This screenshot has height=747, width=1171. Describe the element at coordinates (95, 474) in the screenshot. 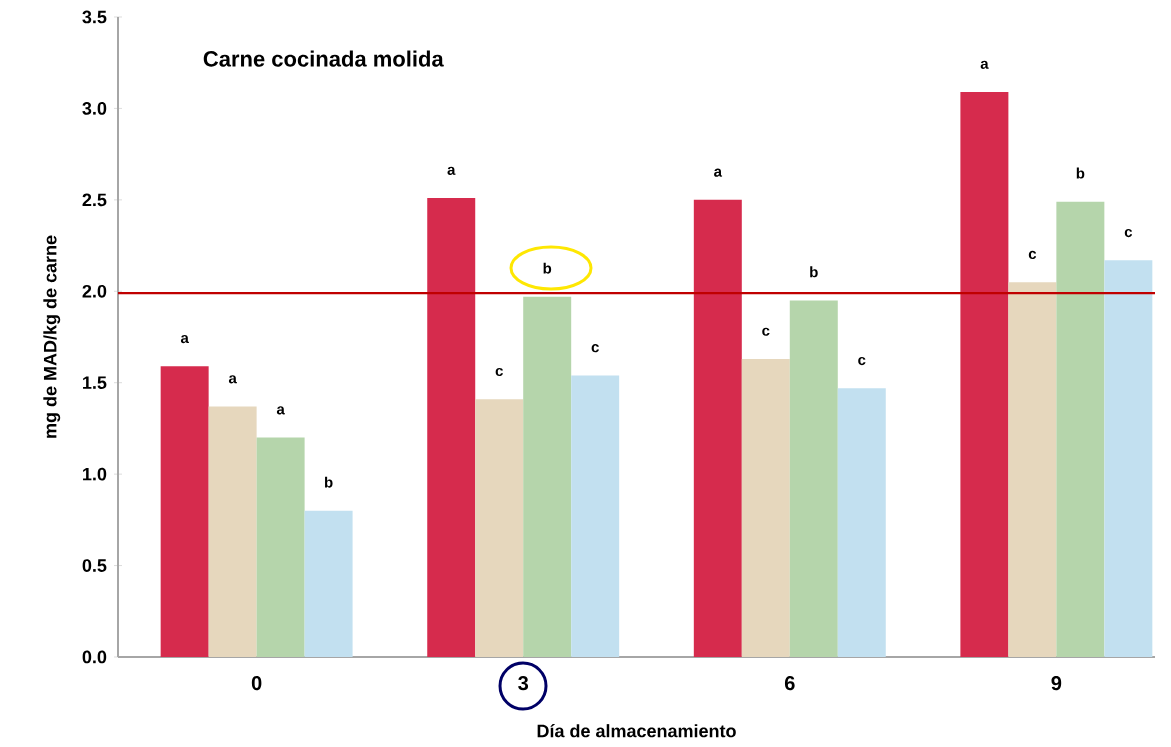

I see `y-tick-label: 1.0` at that location.